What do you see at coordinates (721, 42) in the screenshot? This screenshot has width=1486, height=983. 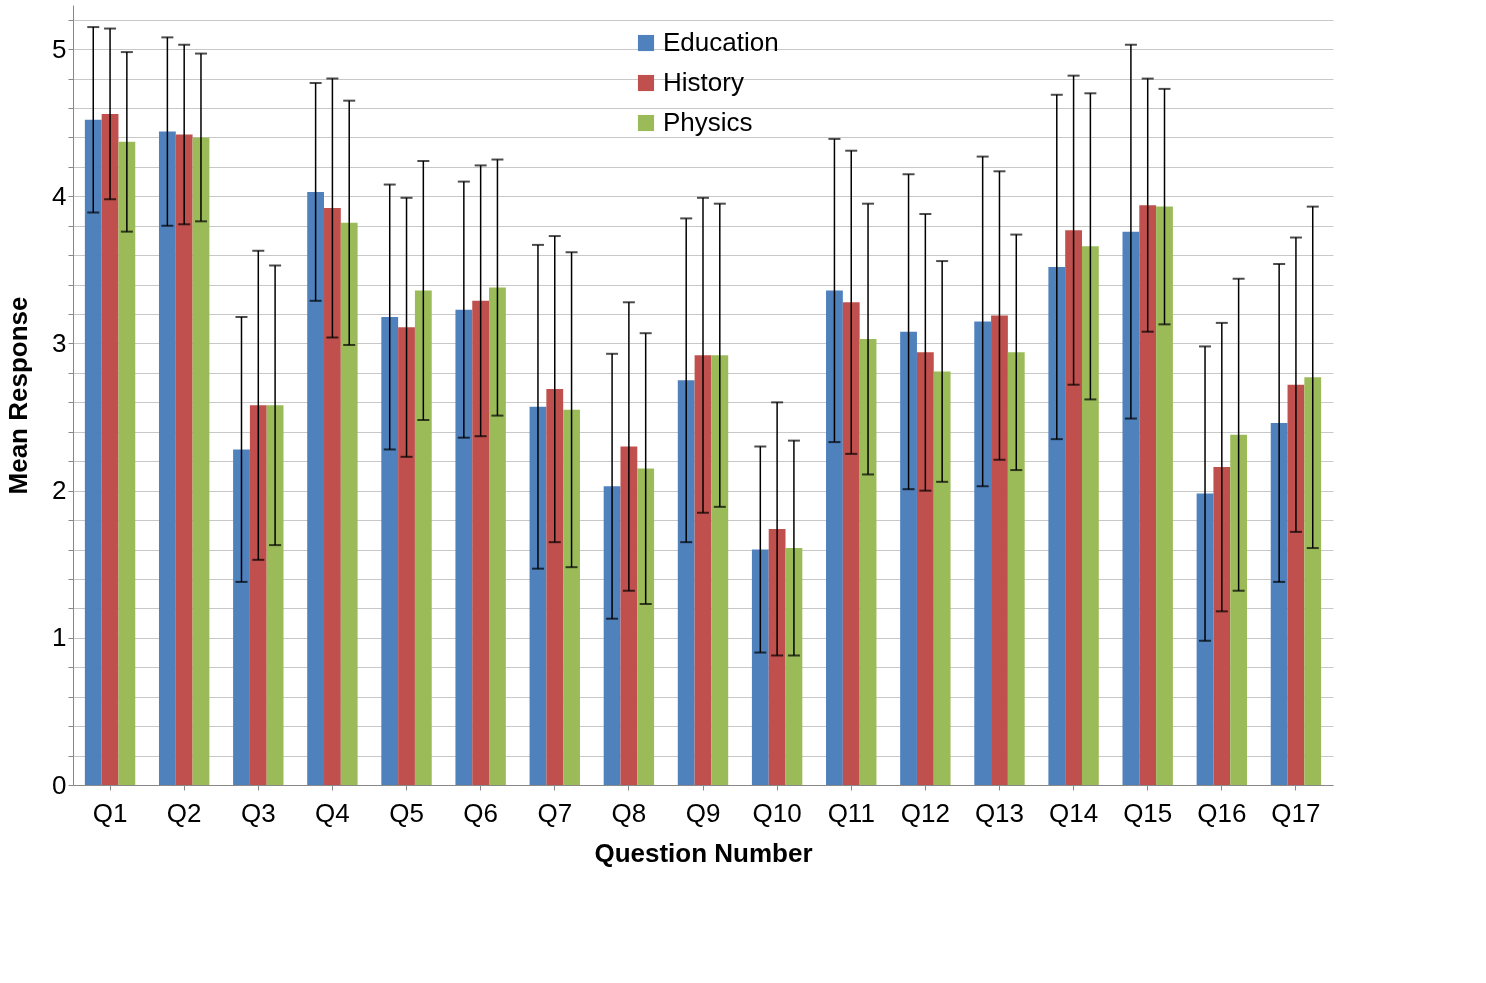 I see `legend-label: Education` at bounding box center [721, 42].